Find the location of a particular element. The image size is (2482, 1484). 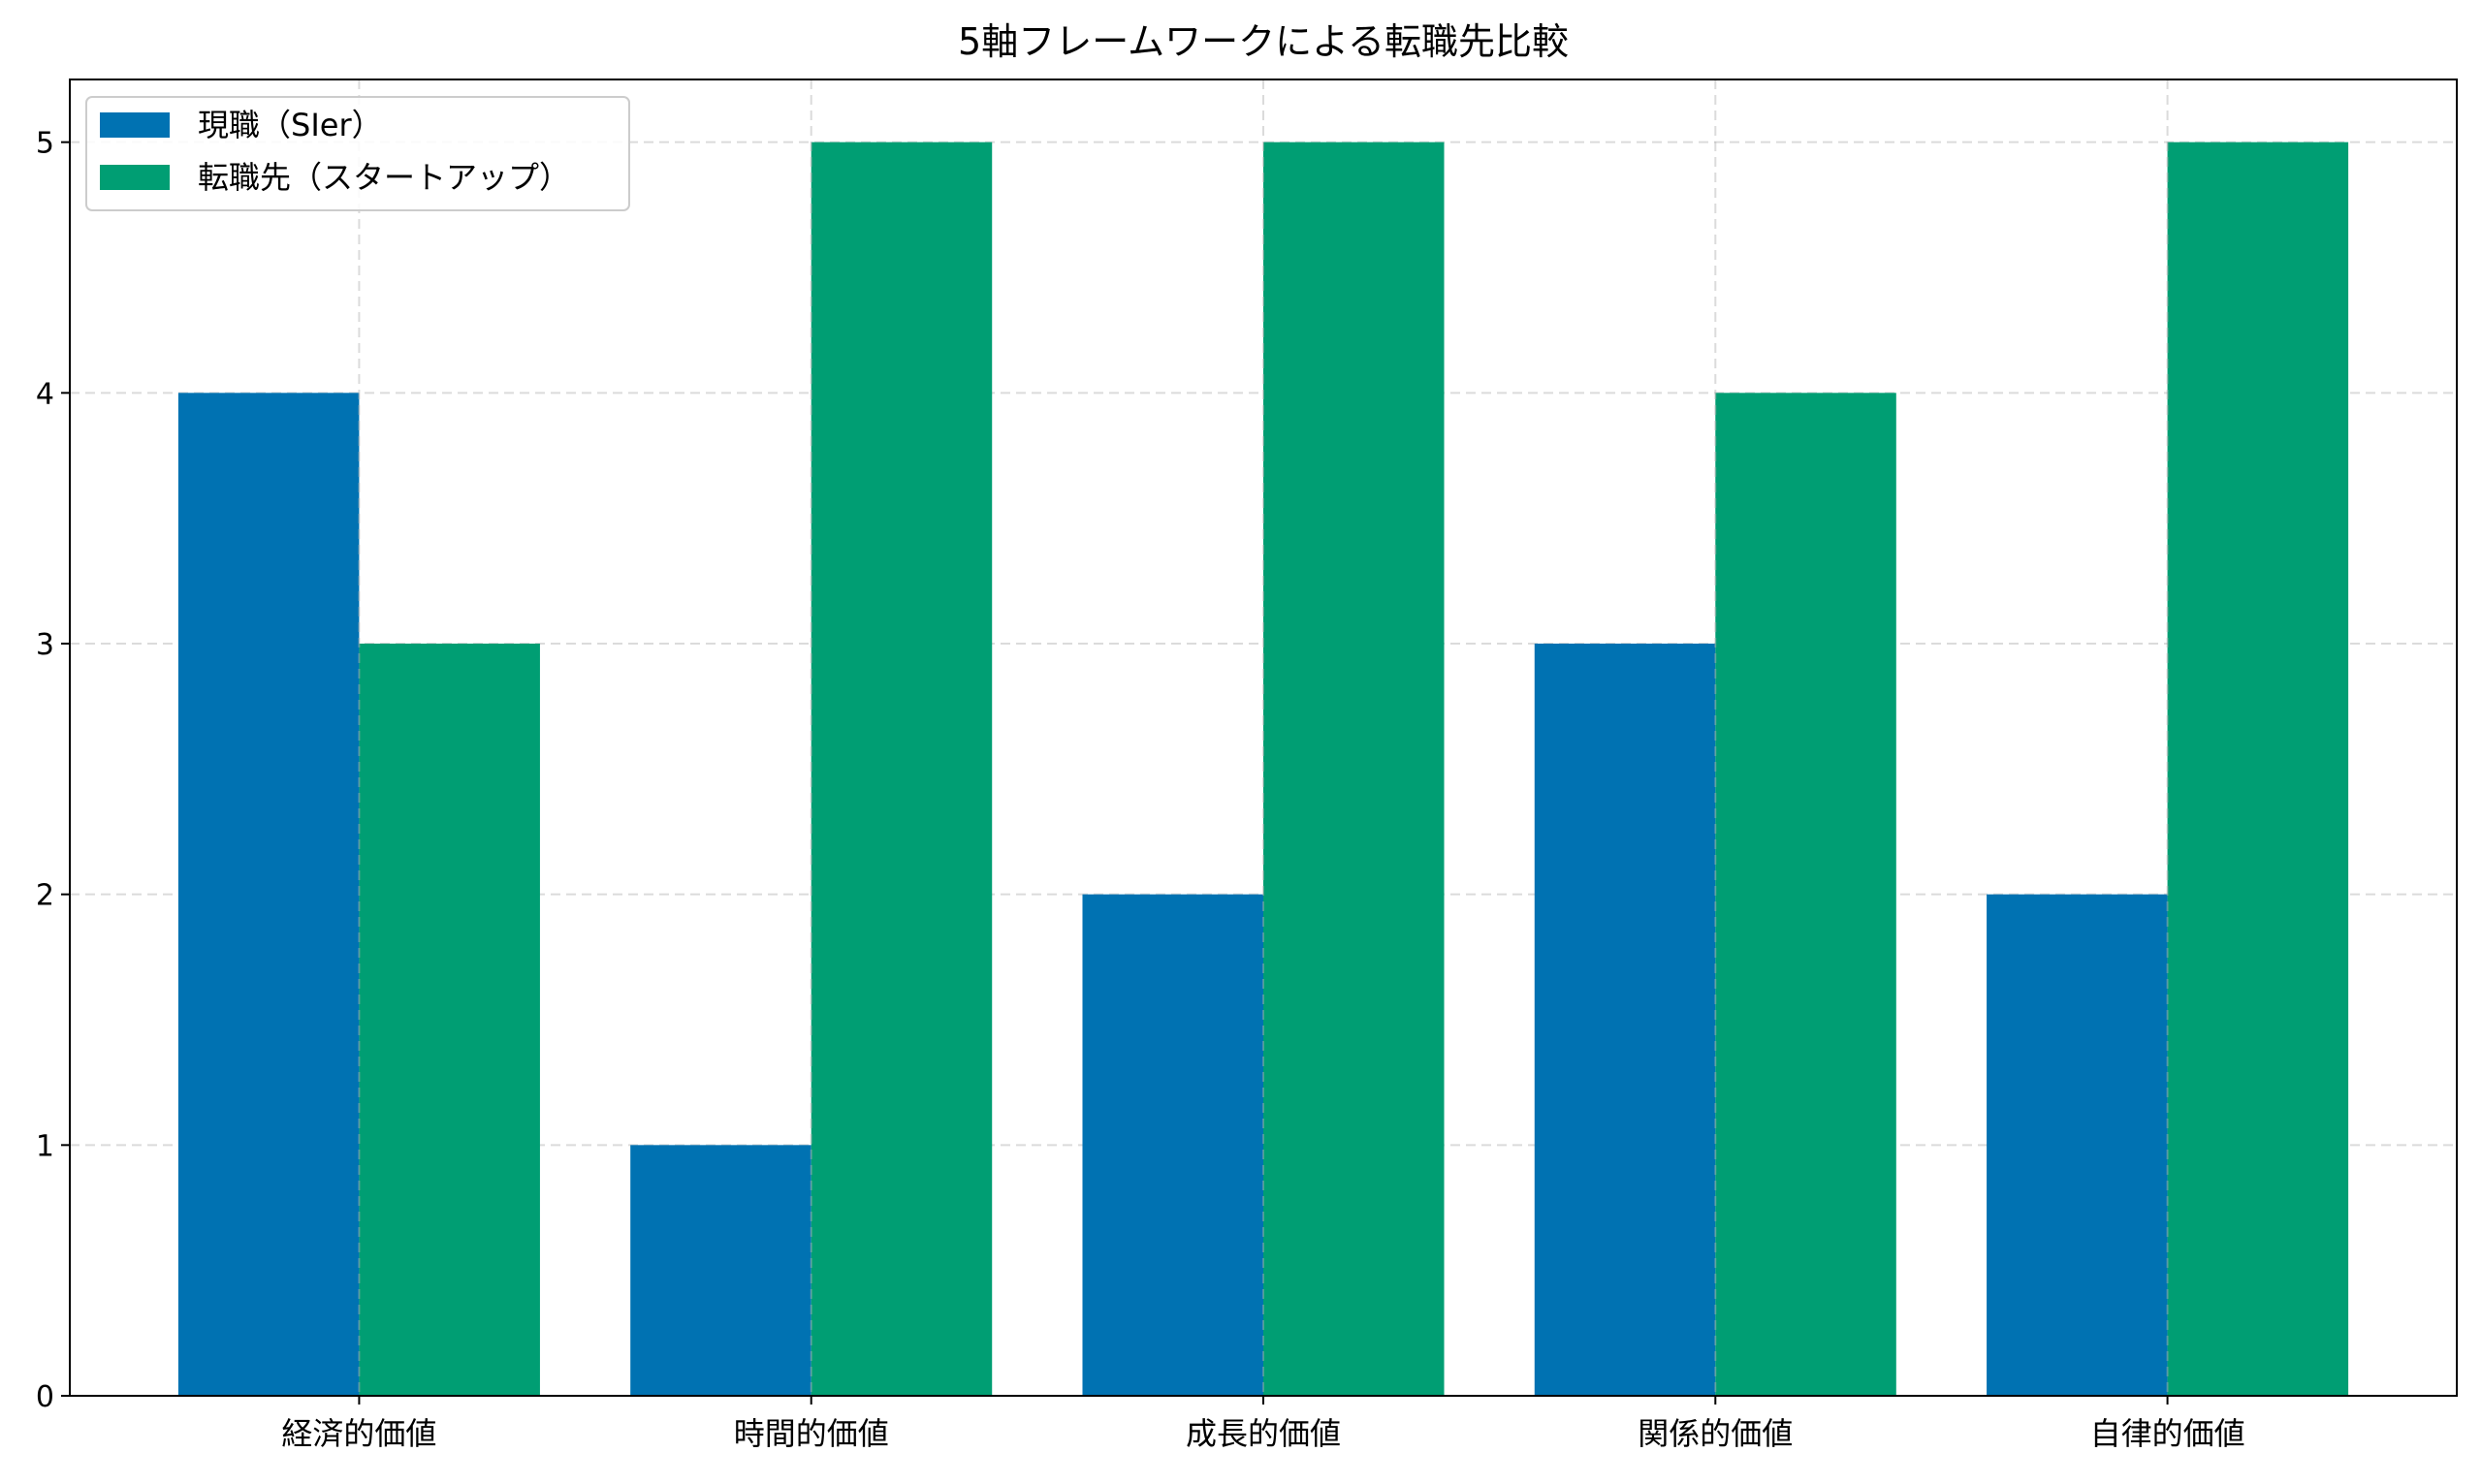

x-tick-label: 関係的価値 is located at coordinates (1715, 1434).